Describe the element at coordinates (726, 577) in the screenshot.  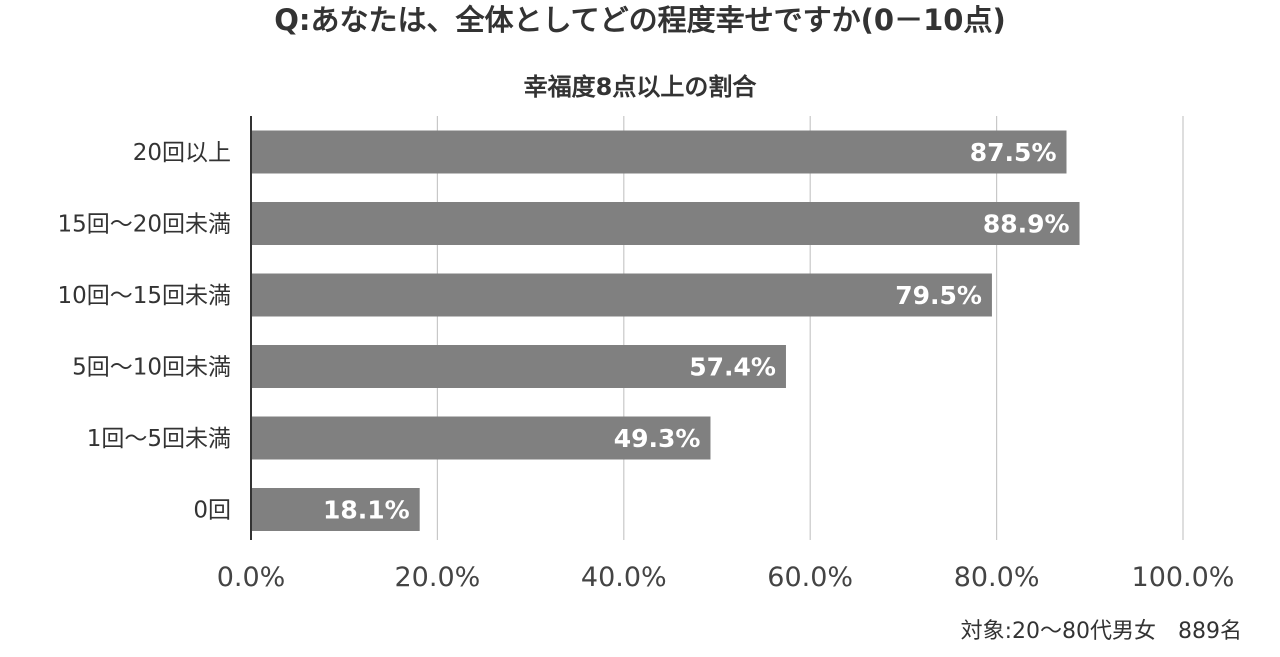
I see `x-tick-labels: 0.0% 20.0% 40.0% 60.0% 80.0% 100.0%` at that location.